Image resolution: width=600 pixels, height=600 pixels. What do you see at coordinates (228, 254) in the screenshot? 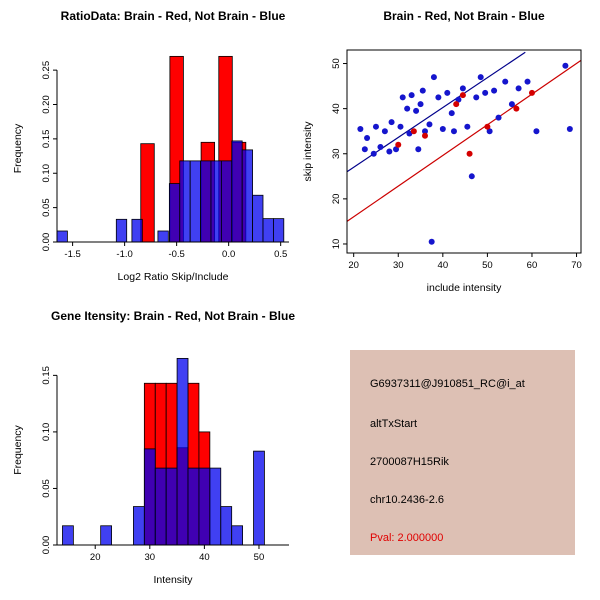
I see `svg-text: 0.0` at bounding box center [228, 254].